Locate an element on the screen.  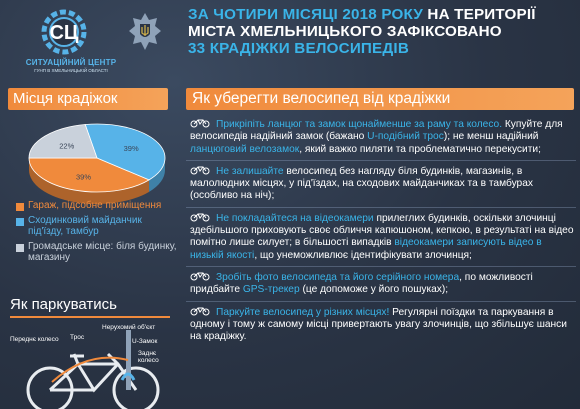
label-rear-wheel: Заднє колесо is located at coordinates (148, 357).